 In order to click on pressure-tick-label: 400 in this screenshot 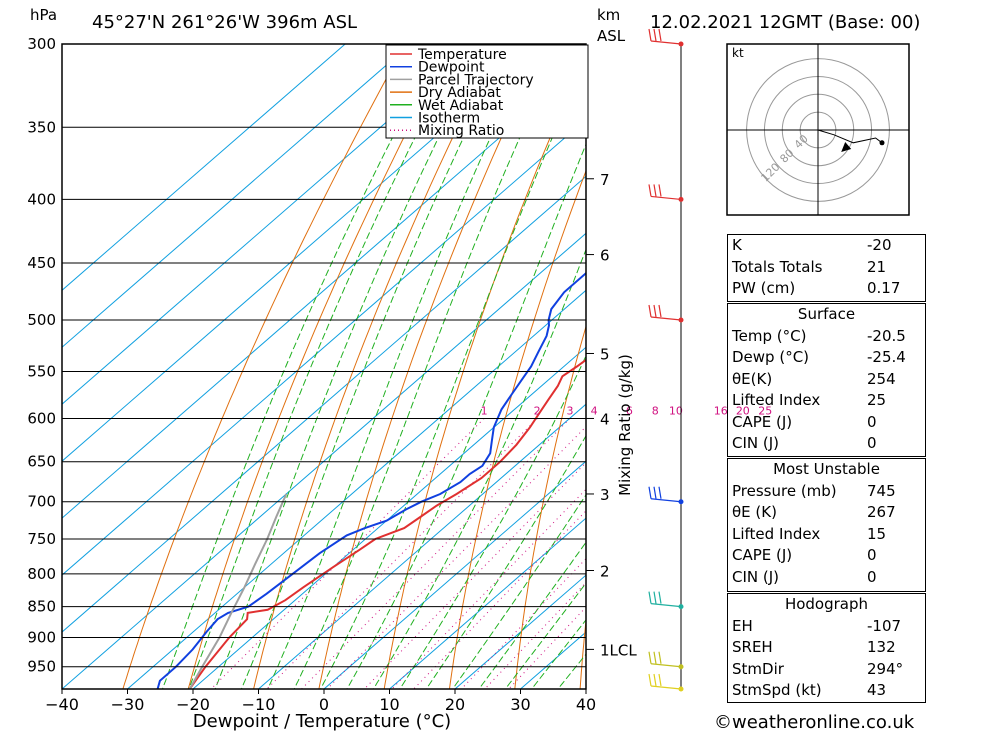, I will do `click(41, 199)`.